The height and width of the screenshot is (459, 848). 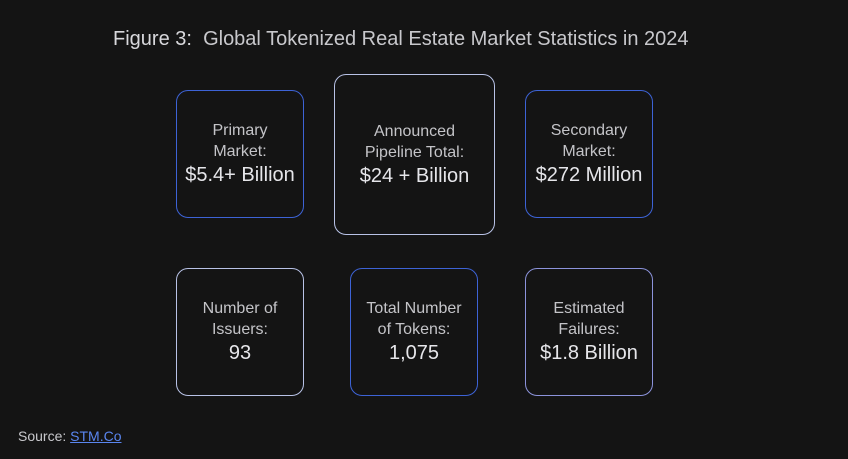 I want to click on stat-card-total-tokens: Total Number of Tokens: 1,075, so click(x=414, y=332).